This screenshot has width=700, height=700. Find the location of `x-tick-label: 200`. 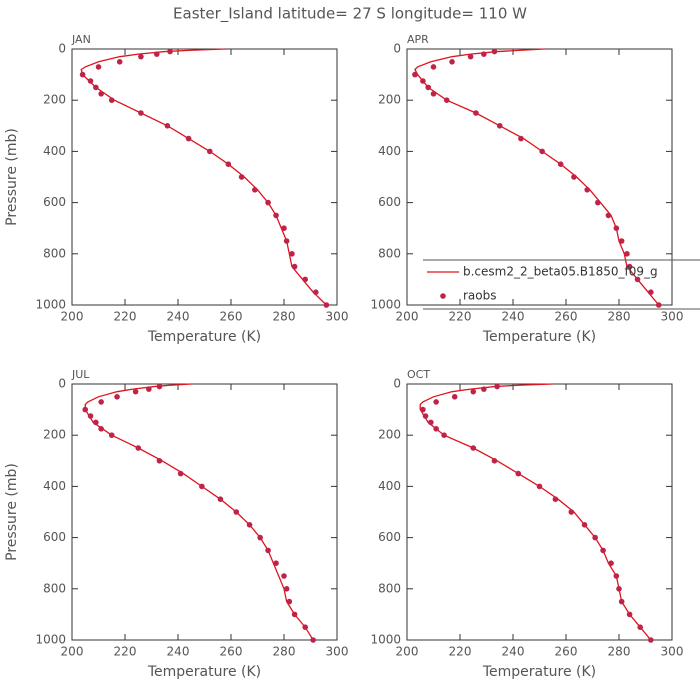

x-tick-label: 200 is located at coordinates (407, 652).